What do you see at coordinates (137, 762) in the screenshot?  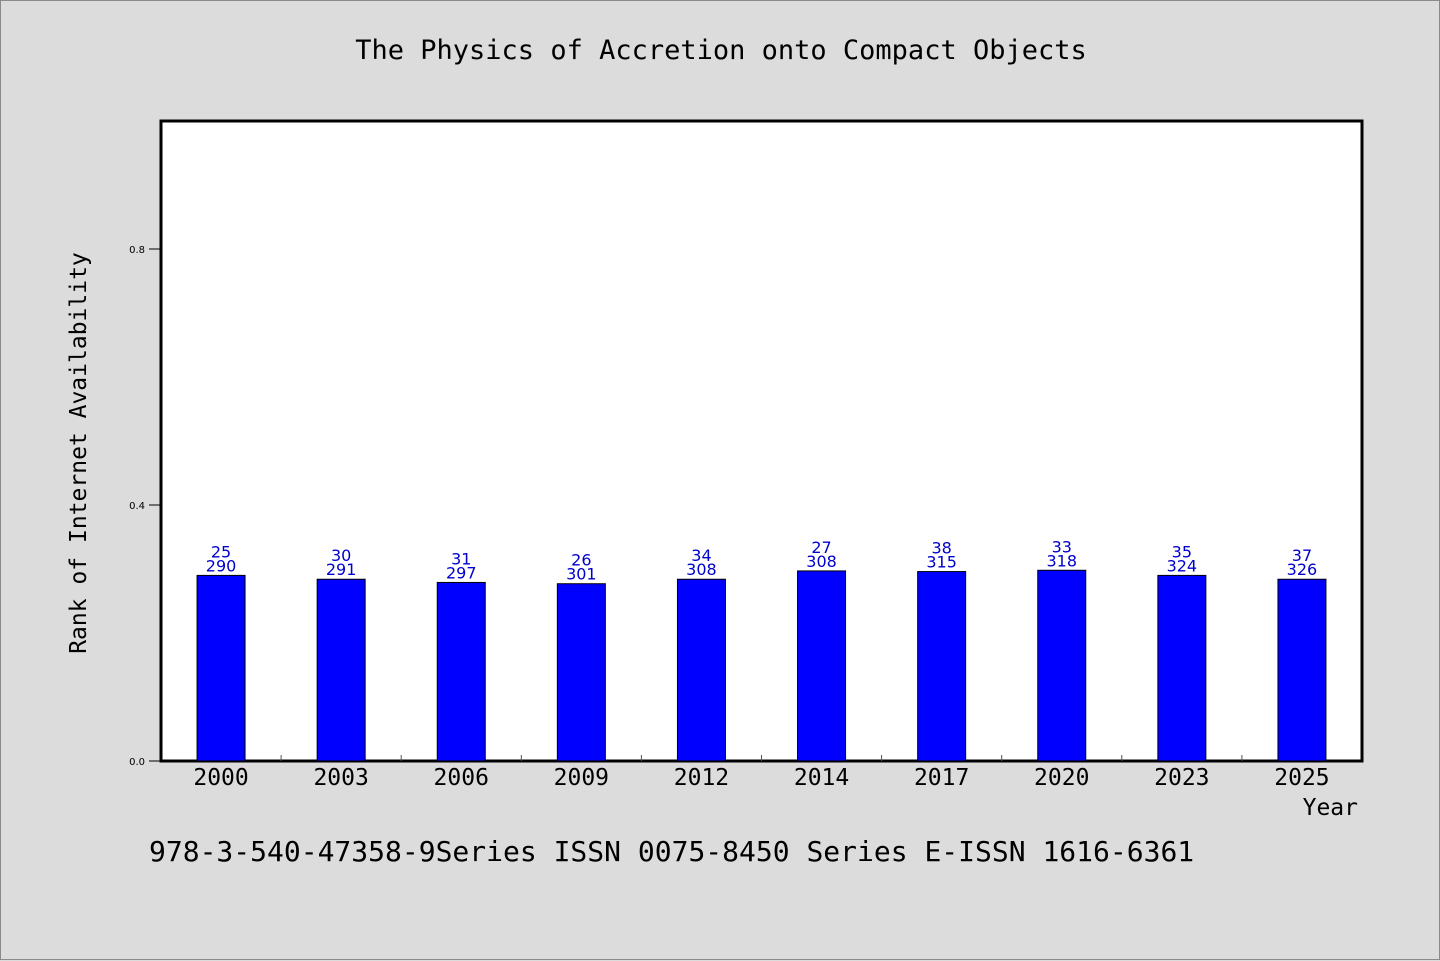 I see `y-tick-label: 0.0` at bounding box center [137, 762].